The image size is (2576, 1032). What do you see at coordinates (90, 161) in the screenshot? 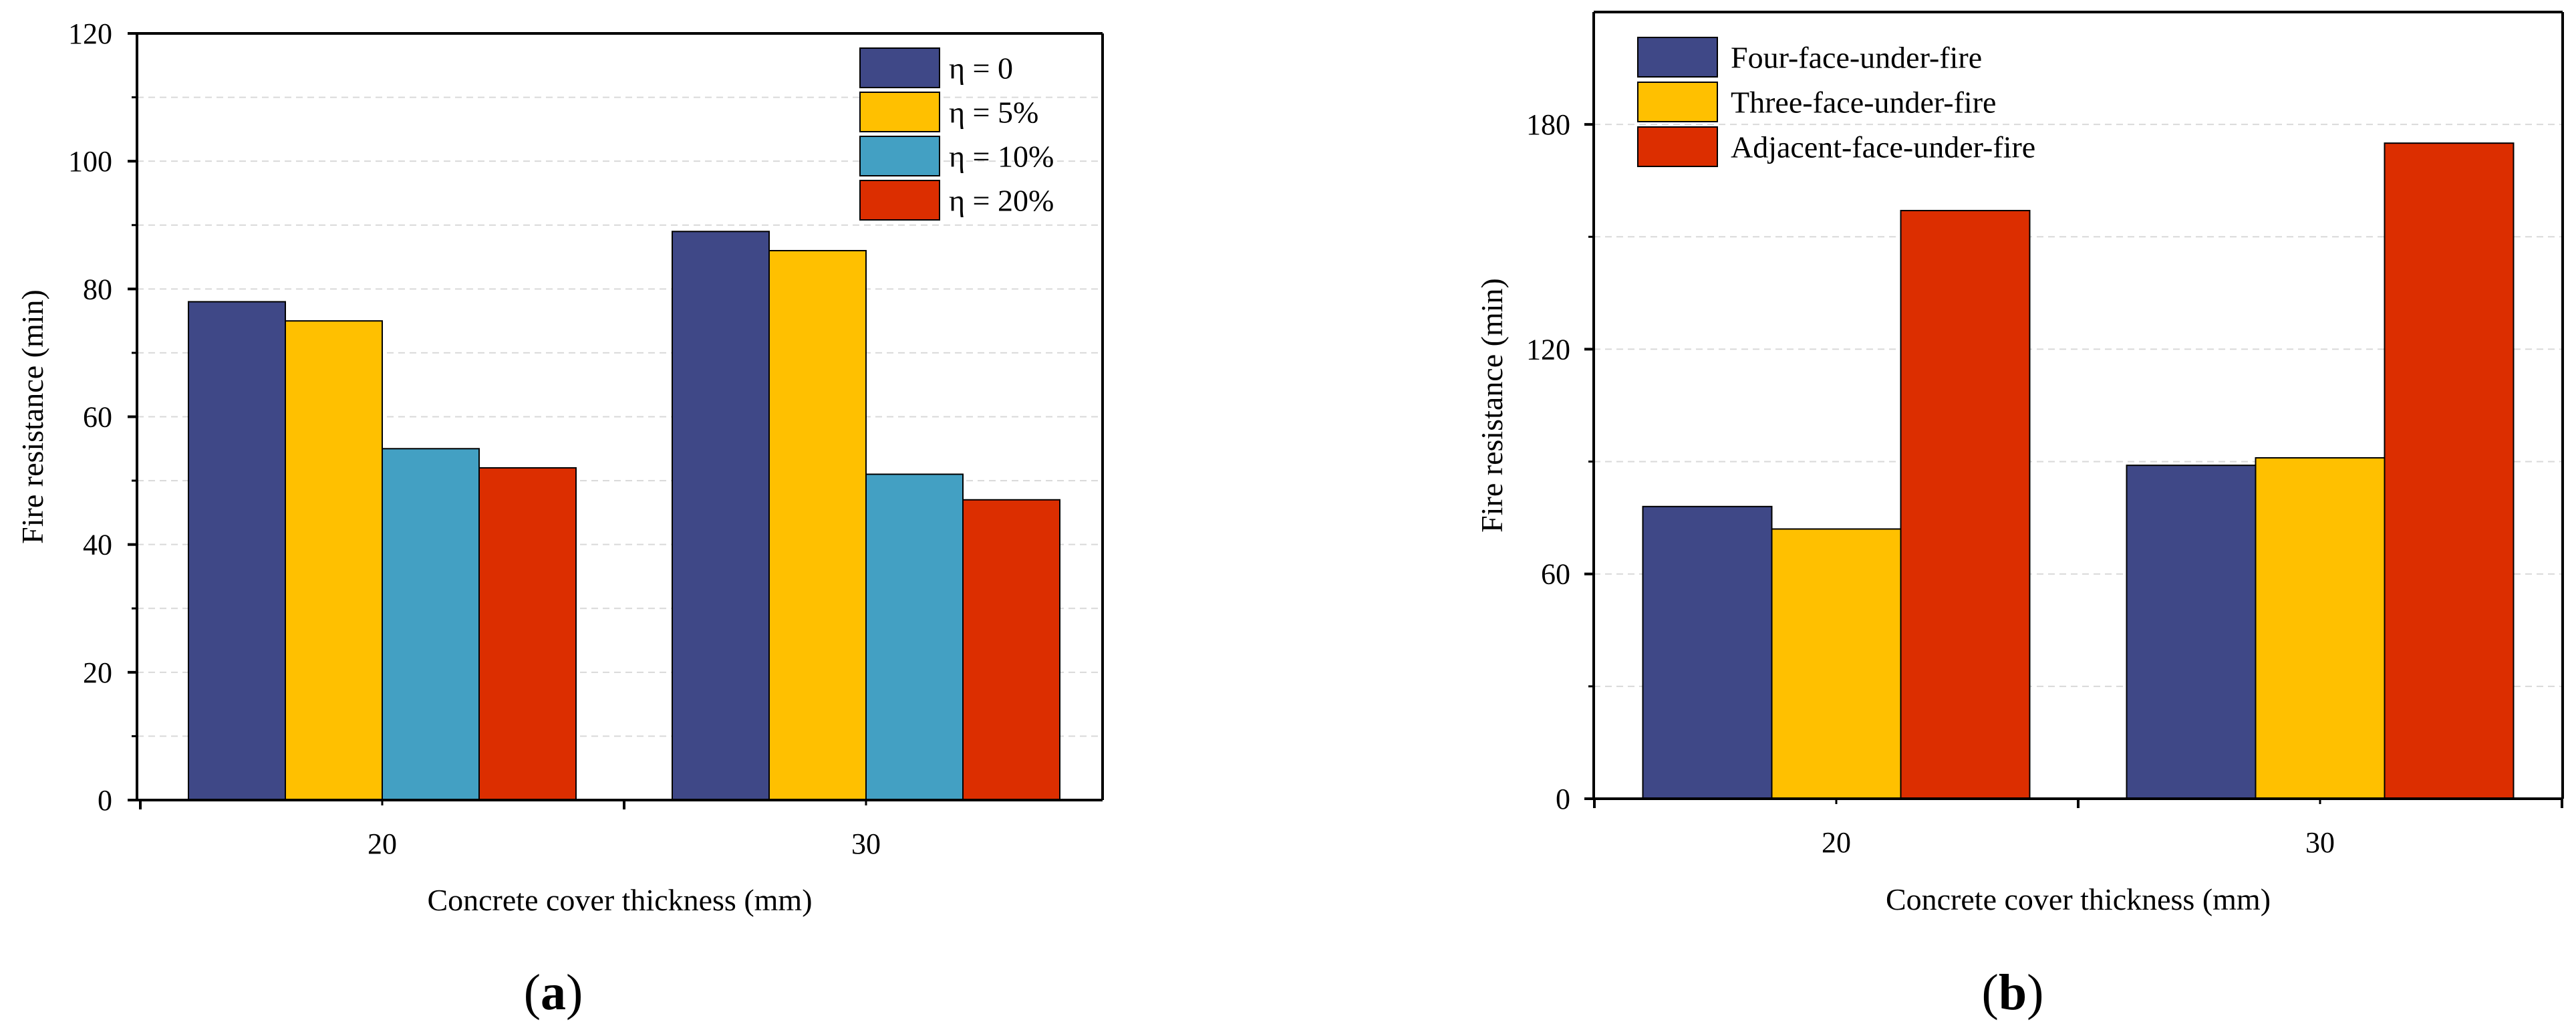
I see `y-tick-label: 100` at bounding box center [90, 161].